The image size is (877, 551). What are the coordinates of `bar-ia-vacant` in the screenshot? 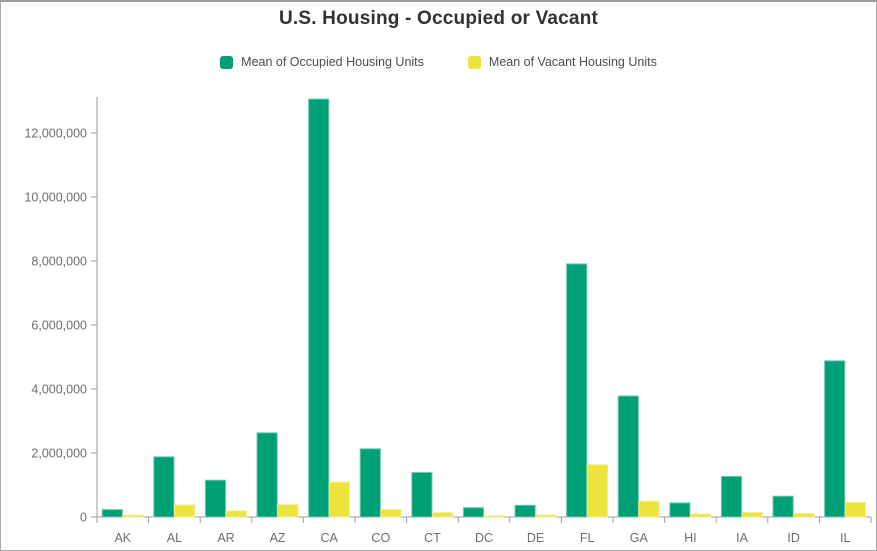 It's located at (752, 515).